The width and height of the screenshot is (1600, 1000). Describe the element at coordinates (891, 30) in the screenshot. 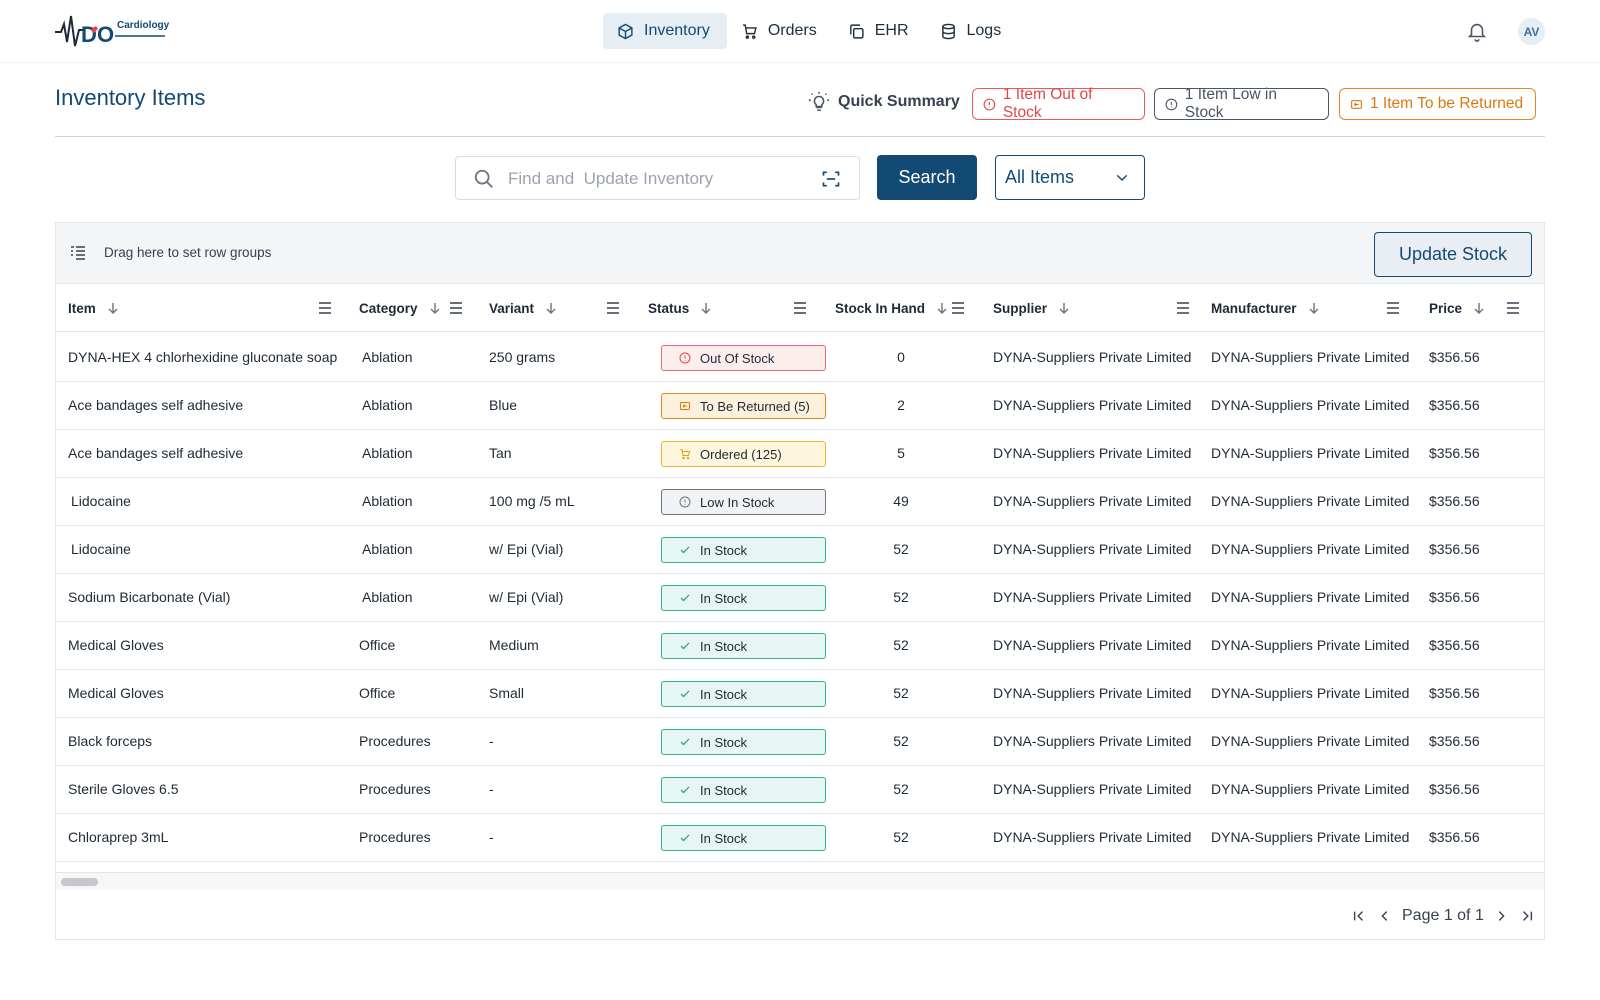

I see `nav-label: EHR` at that location.